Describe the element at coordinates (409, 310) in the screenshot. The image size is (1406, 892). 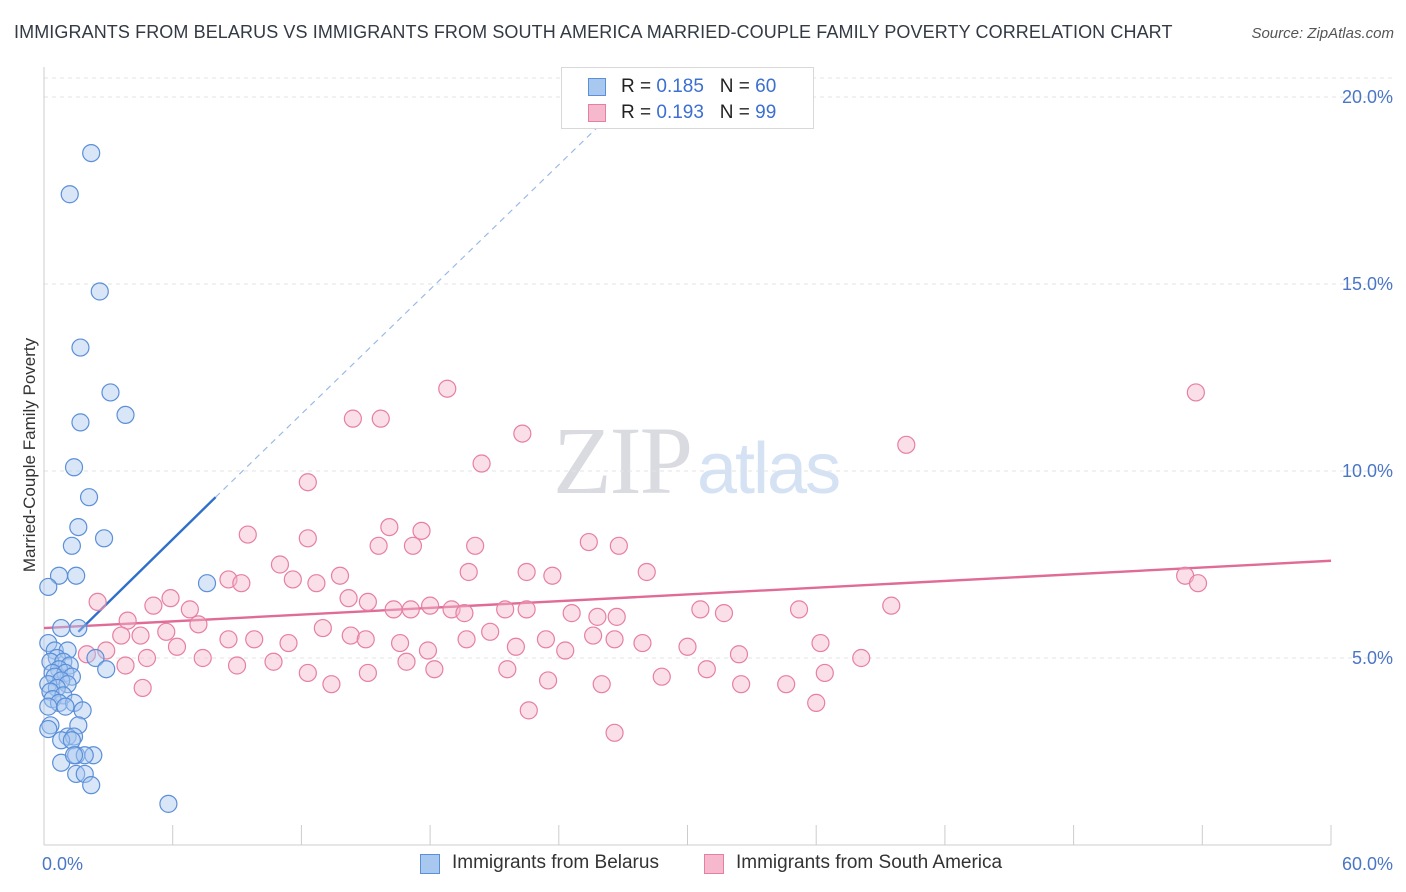
I see `trendline-belarus-extension` at that location.